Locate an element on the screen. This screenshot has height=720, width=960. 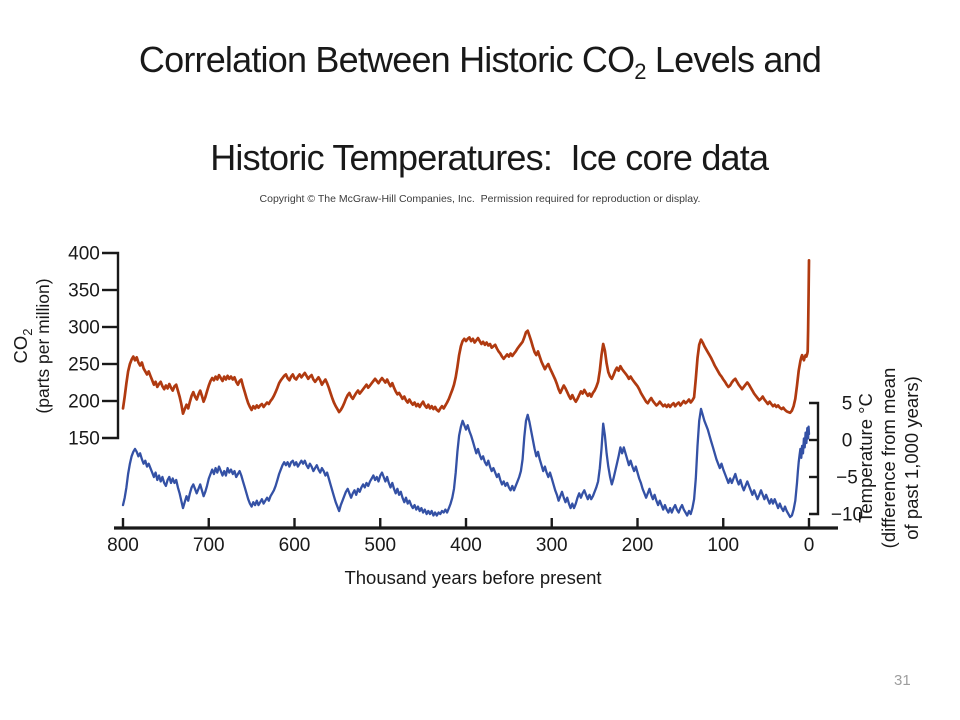
x-axis-tick-label: 0 is located at coordinates (809, 545).